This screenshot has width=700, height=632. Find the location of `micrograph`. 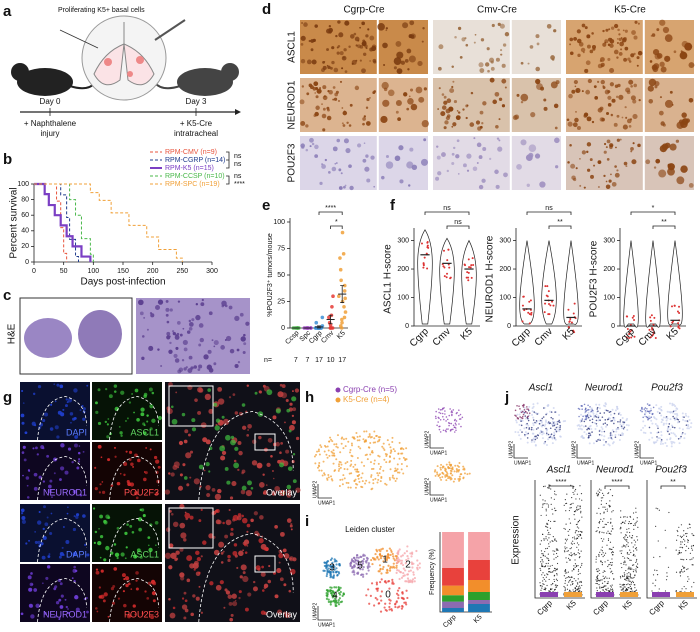

micrograph is located at coordinates (403, 163).